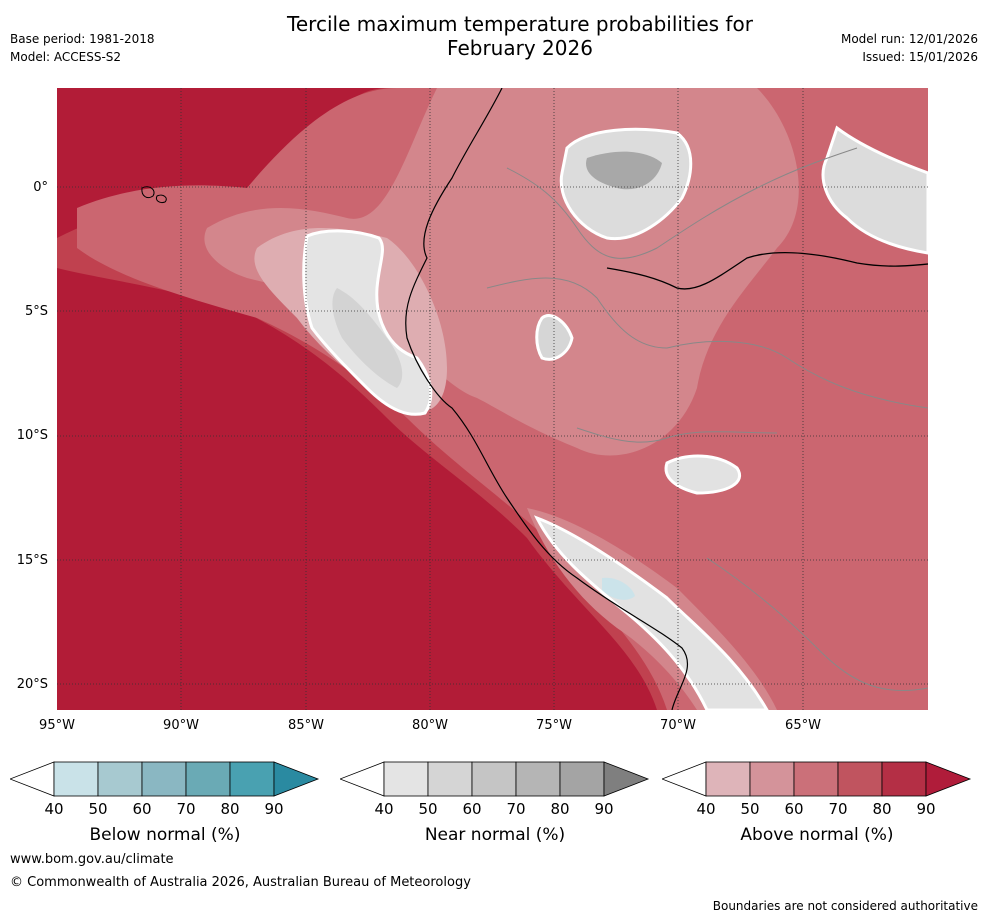 The height and width of the screenshot is (919, 988). Describe the element at coordinates (817, 805) in the screenshot. I see `colorbar-above-normal: 40 50 60 70 80 90 Above normal (%)` at that location.